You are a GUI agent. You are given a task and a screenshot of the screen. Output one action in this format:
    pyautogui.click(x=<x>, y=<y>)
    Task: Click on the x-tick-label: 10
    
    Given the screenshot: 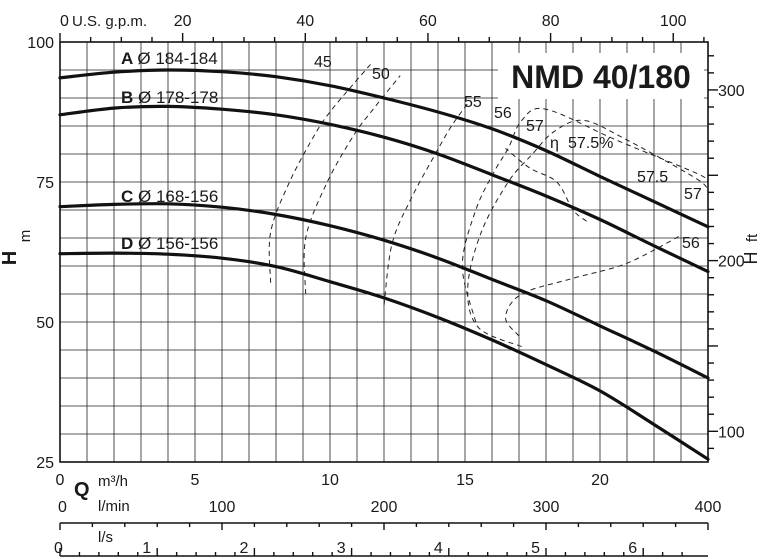 What is the action you would take?
    pyautogui.click(x=330, y=480)
    